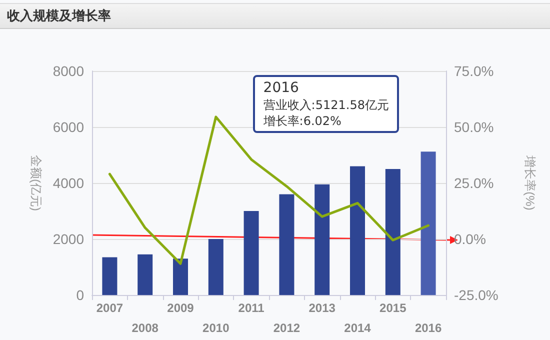 The height and width of the screenshot is (340, 550). Describe the element at coordinates (68, 239) in the screenshot. I see `y-tick-label: 2000` at that location.